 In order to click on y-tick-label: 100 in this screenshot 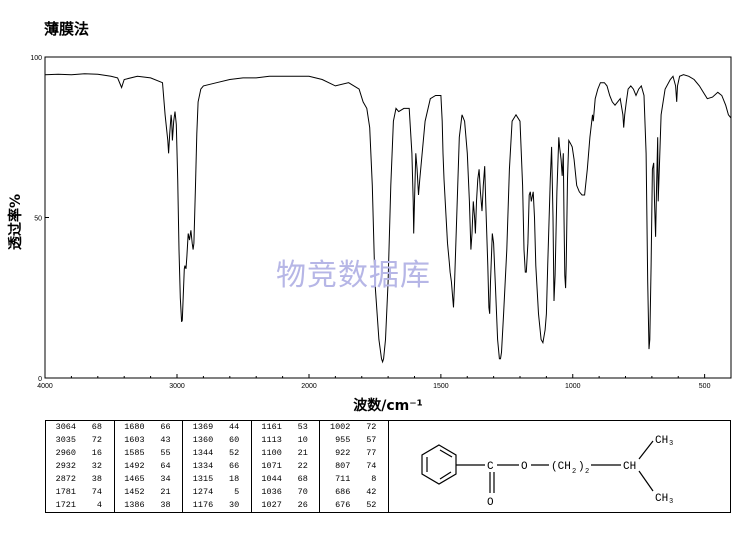, I will do `click(36, 58)`.